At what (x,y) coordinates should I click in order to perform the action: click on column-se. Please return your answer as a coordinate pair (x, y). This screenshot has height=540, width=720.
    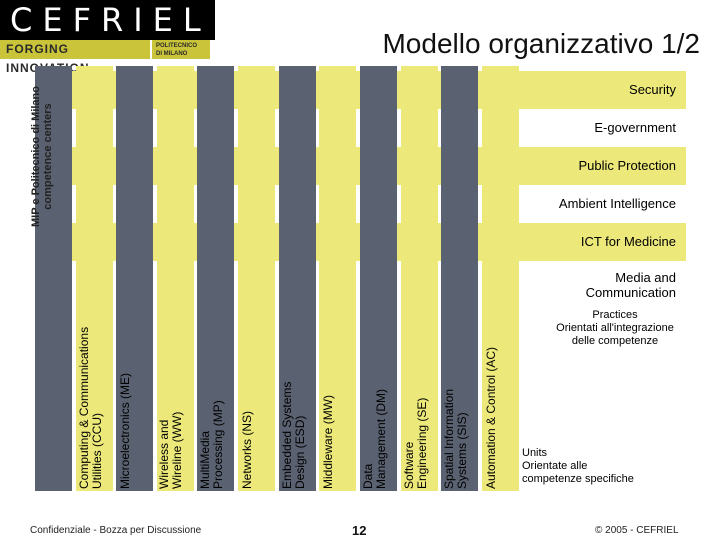
    Looking at the image, I should click on (419, 278).